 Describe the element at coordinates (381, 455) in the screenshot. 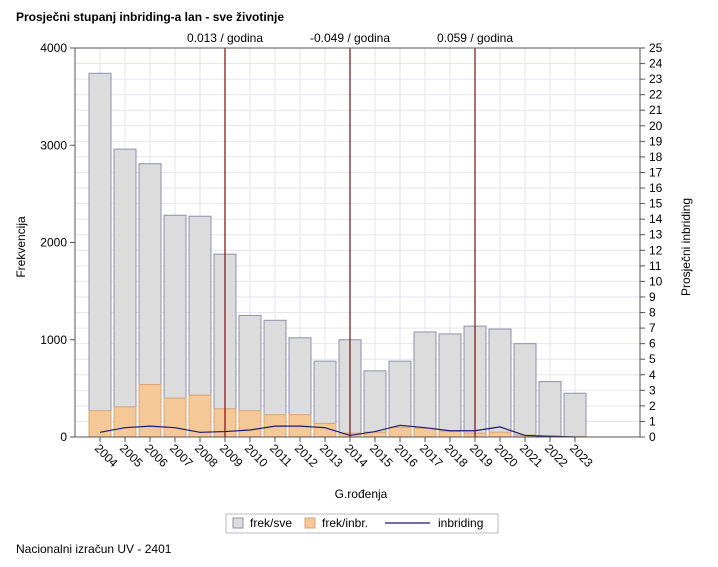

I see `x-tick-label: 2015` at that location.